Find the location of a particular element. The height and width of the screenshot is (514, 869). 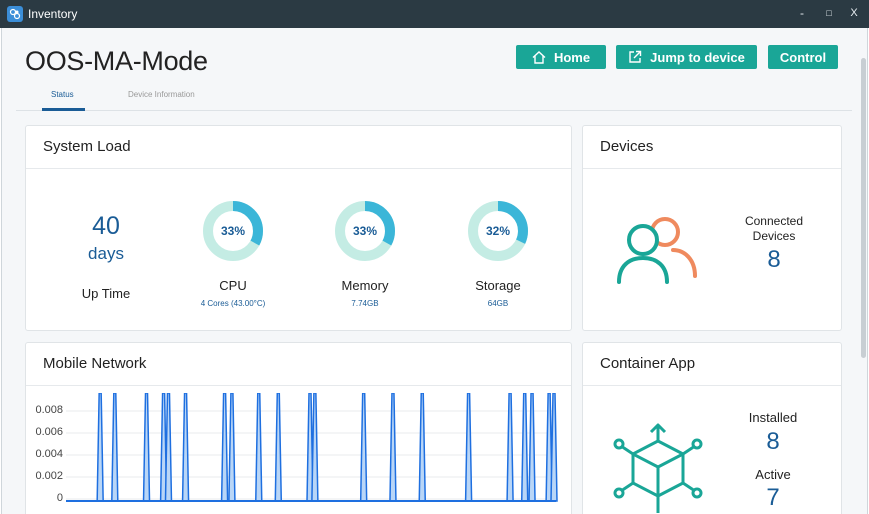

storage-percent: 32% is located at coordinates (498, 231).